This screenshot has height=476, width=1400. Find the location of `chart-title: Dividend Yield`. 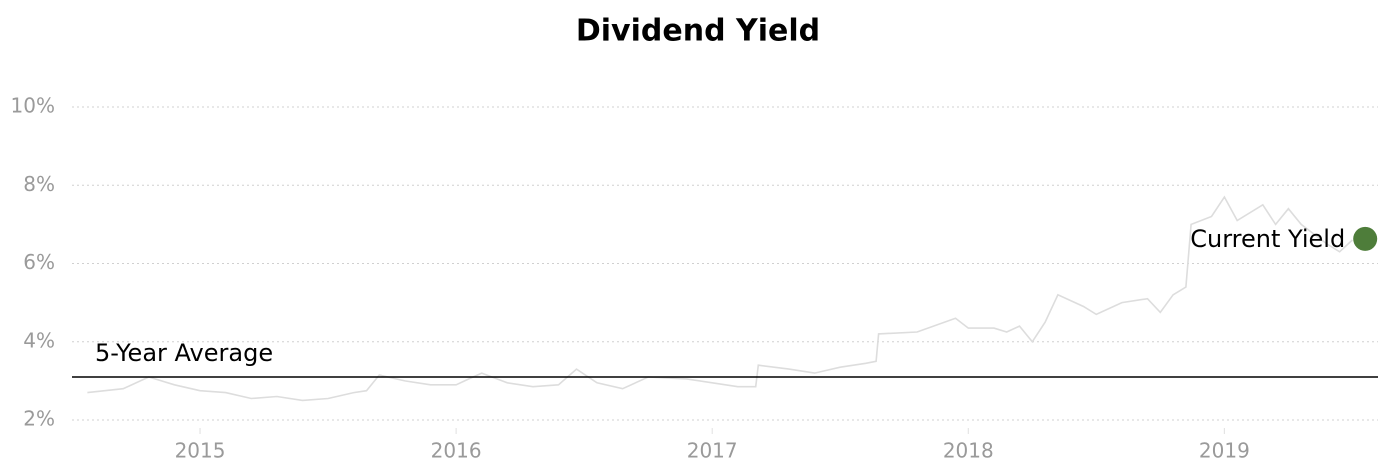

chart-title: Dividend Yield is located at coordinates (698, 31).